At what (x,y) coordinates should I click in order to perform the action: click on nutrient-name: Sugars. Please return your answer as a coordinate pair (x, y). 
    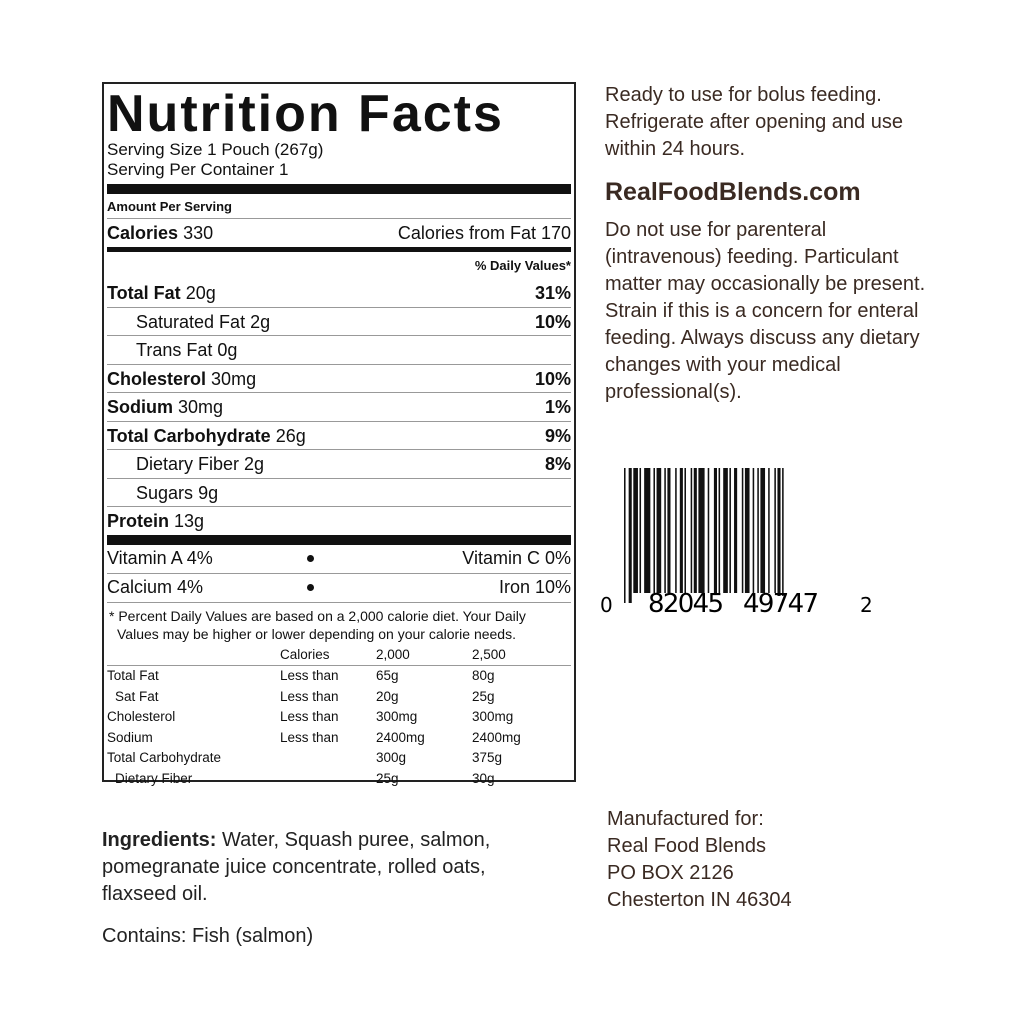
    Looking at the image, I should click on (165, 492).